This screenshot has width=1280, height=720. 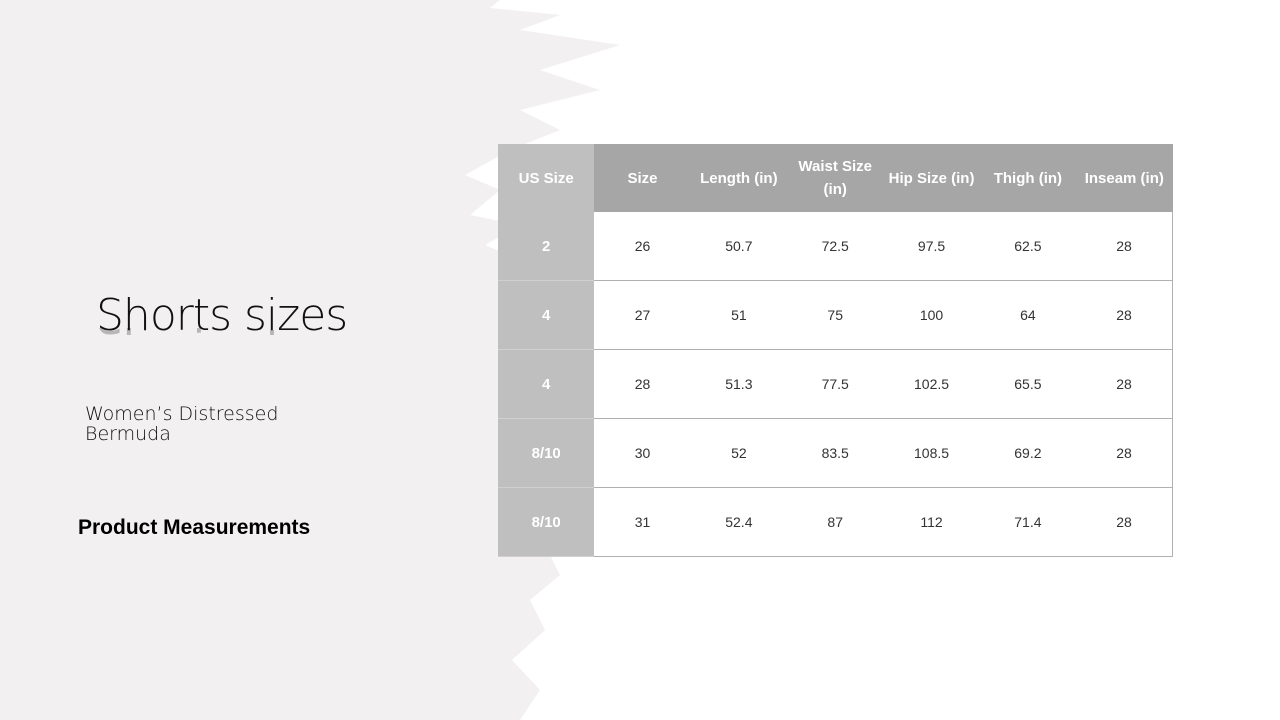 What do you see at coordinates (739, 178) in the screenshot?
I see `column-header: Length (in)` at bounding box center [739, 178].